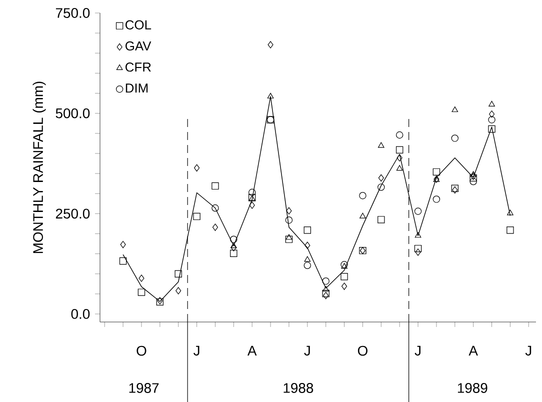 The image size is (542, 402). I want to click on y-tick-label: 500.0, so click(73, 113).